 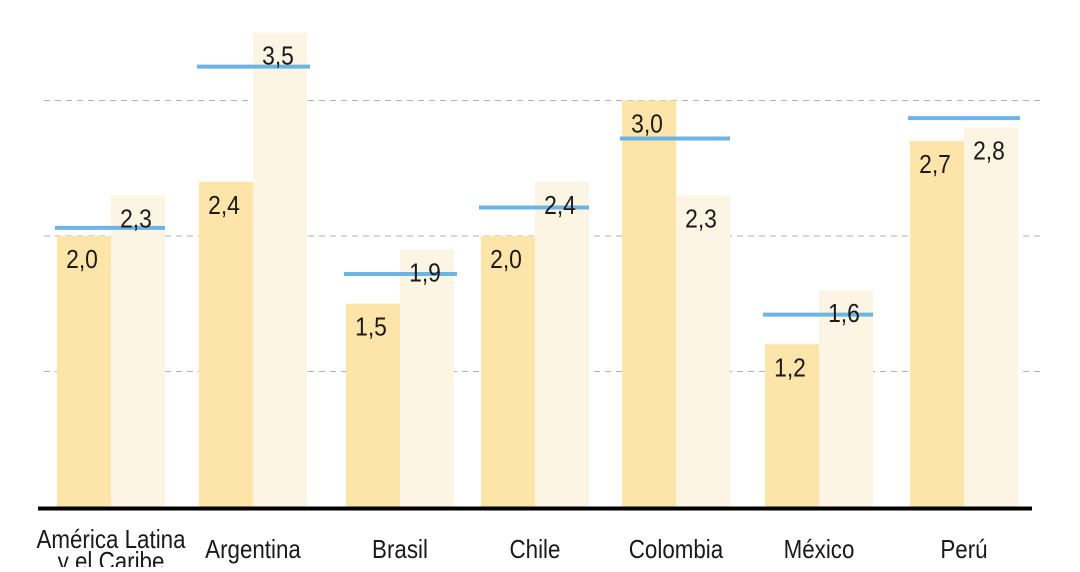 What do you see at coordinates (253, 549) in the screenshot?
I see `category-label-2: Argentina` at bounding box center [253, 549].